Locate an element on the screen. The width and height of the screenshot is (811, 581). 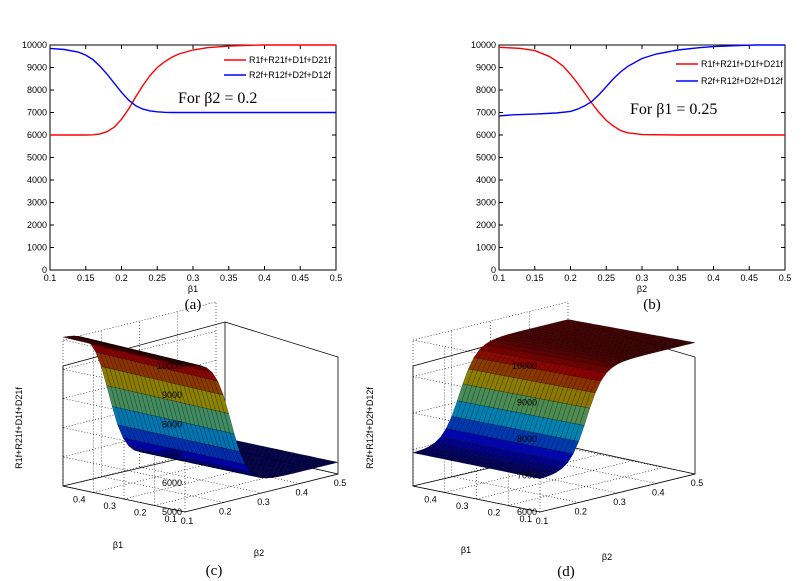
y-tick-label: 0.3 is located at coordinates (462, 506).